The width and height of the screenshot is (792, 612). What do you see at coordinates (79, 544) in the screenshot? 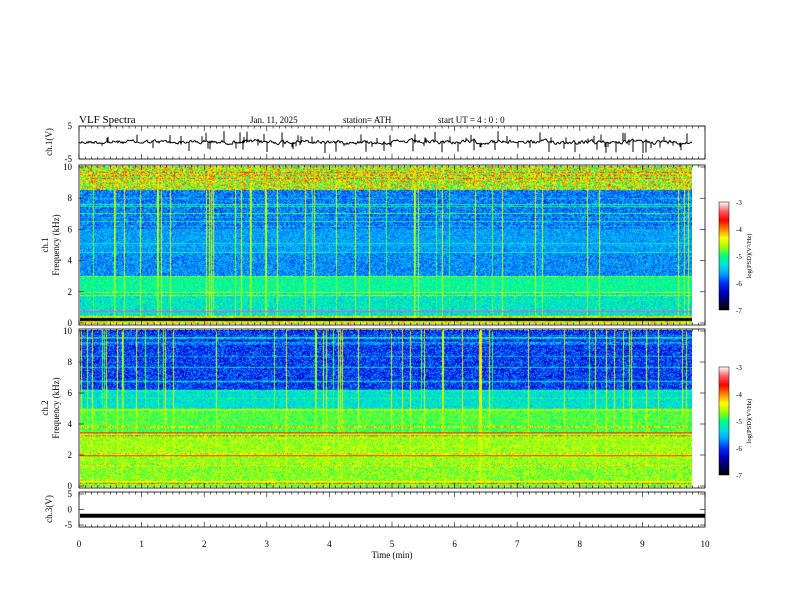
I see `x-tick-label: 0` at bounding box center [79, 544].